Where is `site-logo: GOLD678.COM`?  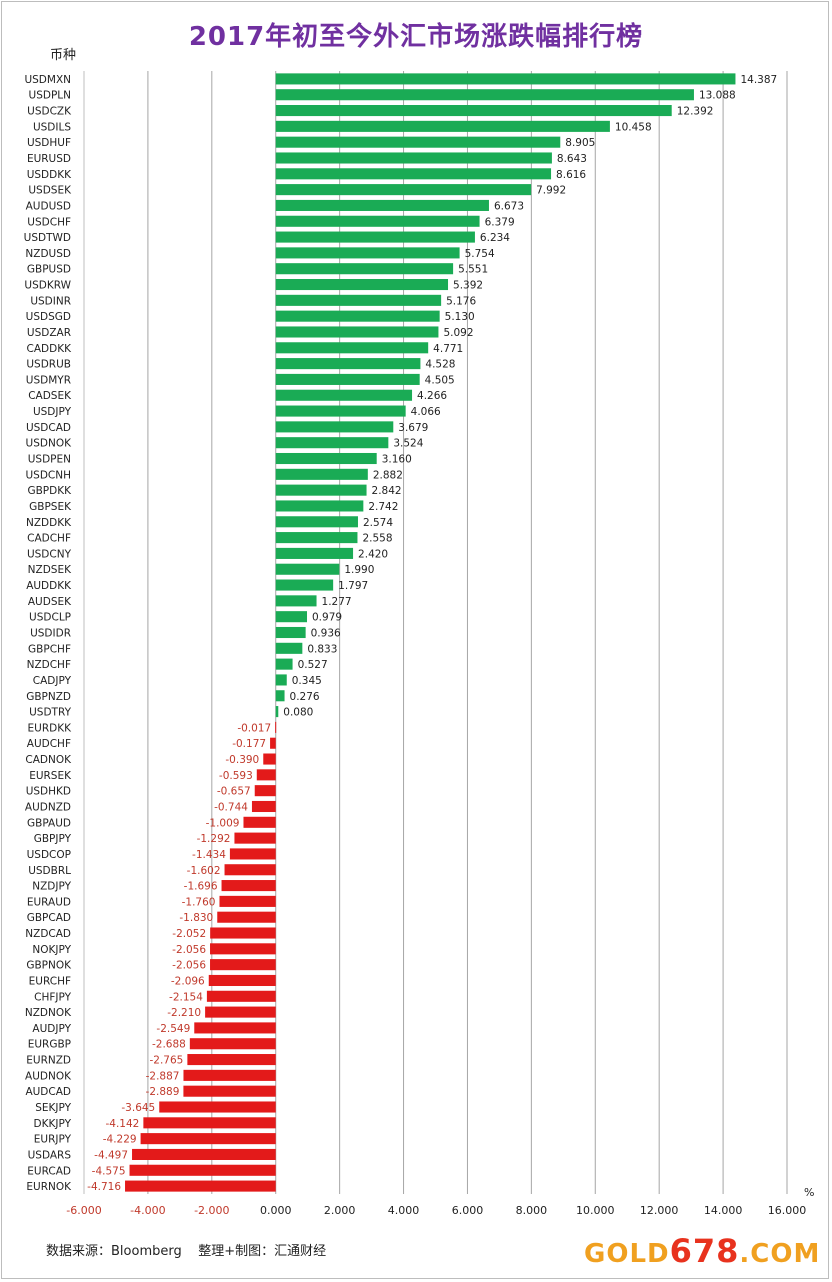 site-logo: GOLD678.COM is located at coordinates (702, 1251).